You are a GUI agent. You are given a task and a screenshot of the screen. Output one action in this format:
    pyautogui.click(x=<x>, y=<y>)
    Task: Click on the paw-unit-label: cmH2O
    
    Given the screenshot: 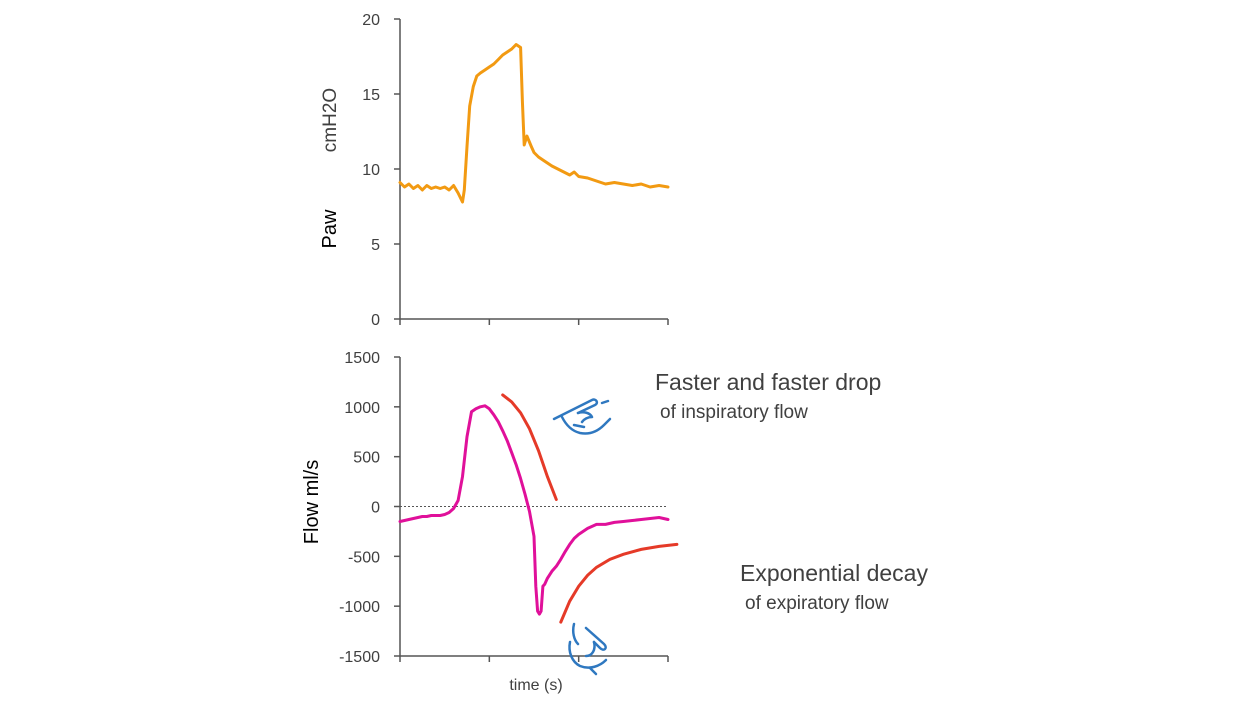 What is the action you would take?
    pyautogui.click(x=330, y=120)
    